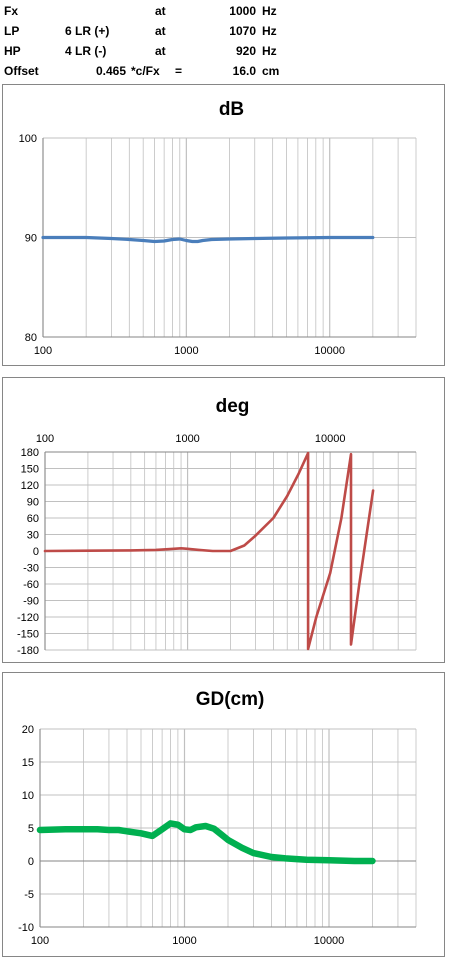 This screenshot has height=961, width=449. Describe the element at coordinates (21, 71) in the screenshot. I see `offset-label: Offset` at that location.